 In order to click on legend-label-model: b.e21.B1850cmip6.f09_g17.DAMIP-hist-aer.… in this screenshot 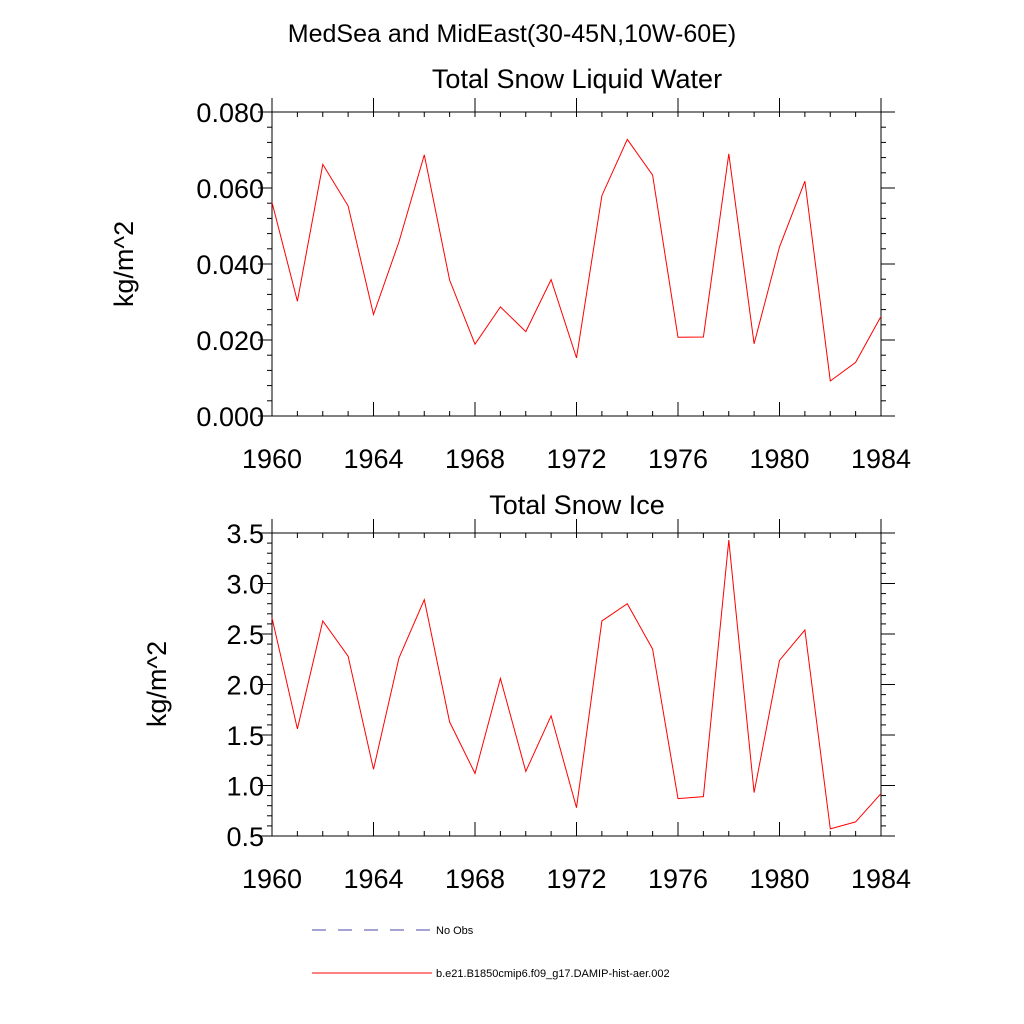, I will do `click(553, 974)`.